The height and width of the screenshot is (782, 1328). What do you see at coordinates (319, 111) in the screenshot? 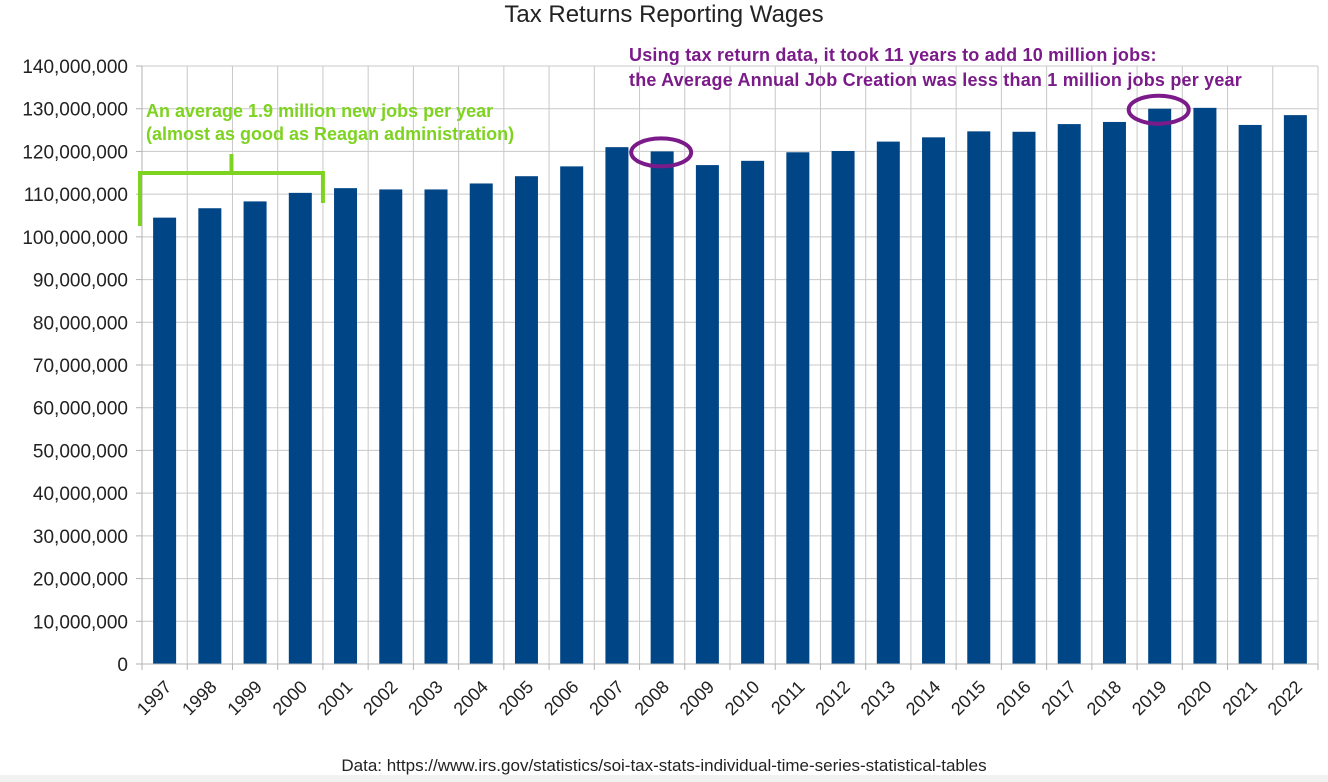
I see `green-annotation-line-1: An average 1.9 million new jobs per year` at bounding box center [319, 111].